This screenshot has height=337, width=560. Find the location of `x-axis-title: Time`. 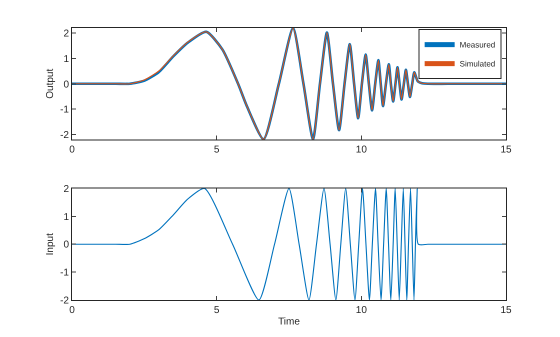

x-axis-title: Time is located at coordinates (289, 322).